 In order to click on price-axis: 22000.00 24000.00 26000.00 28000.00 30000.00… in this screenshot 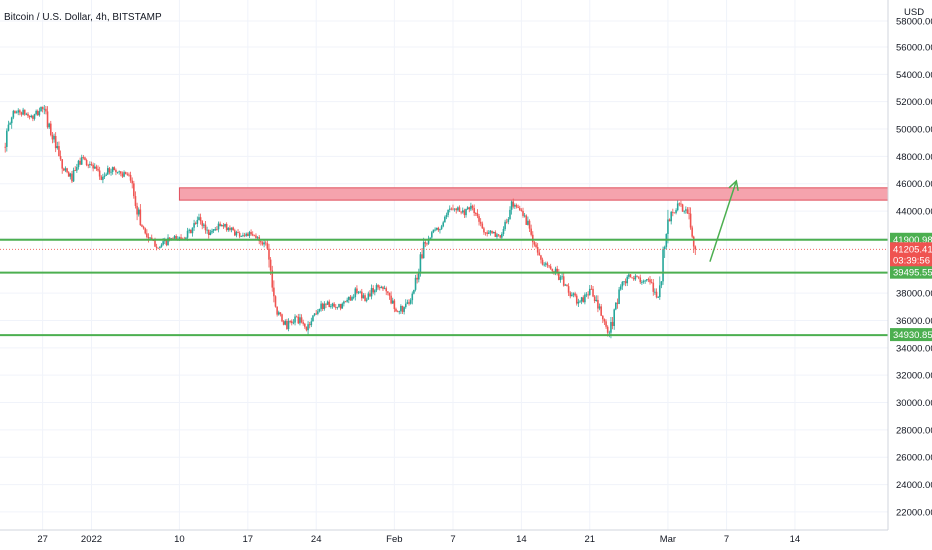, I will do `click(914, 267)`.